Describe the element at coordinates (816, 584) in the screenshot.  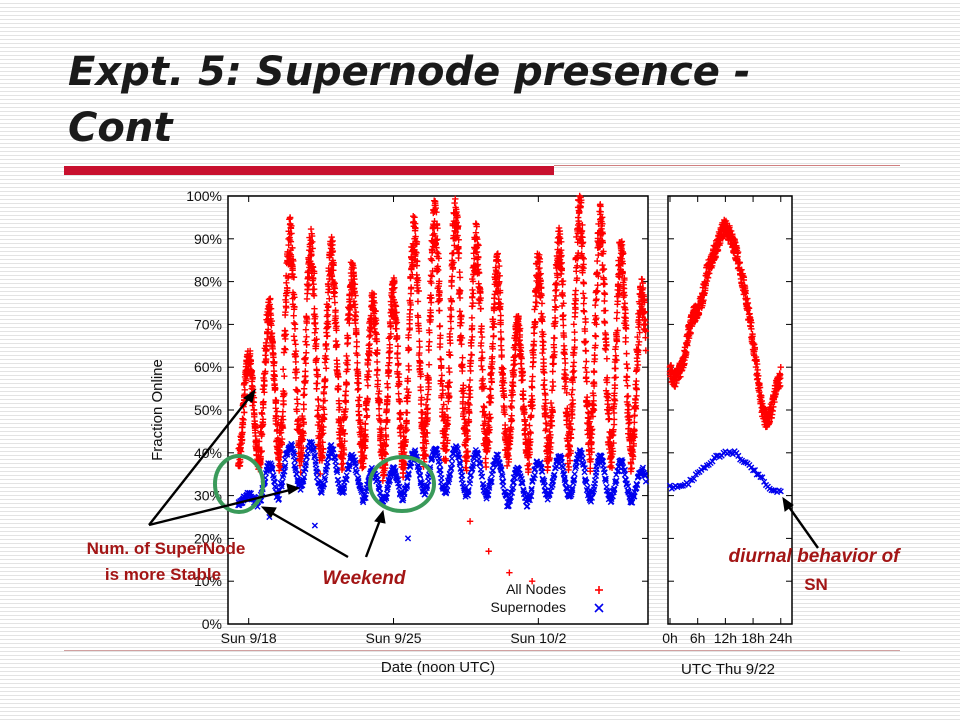
I see `annotation-diurnal-line2: SN` at that location.